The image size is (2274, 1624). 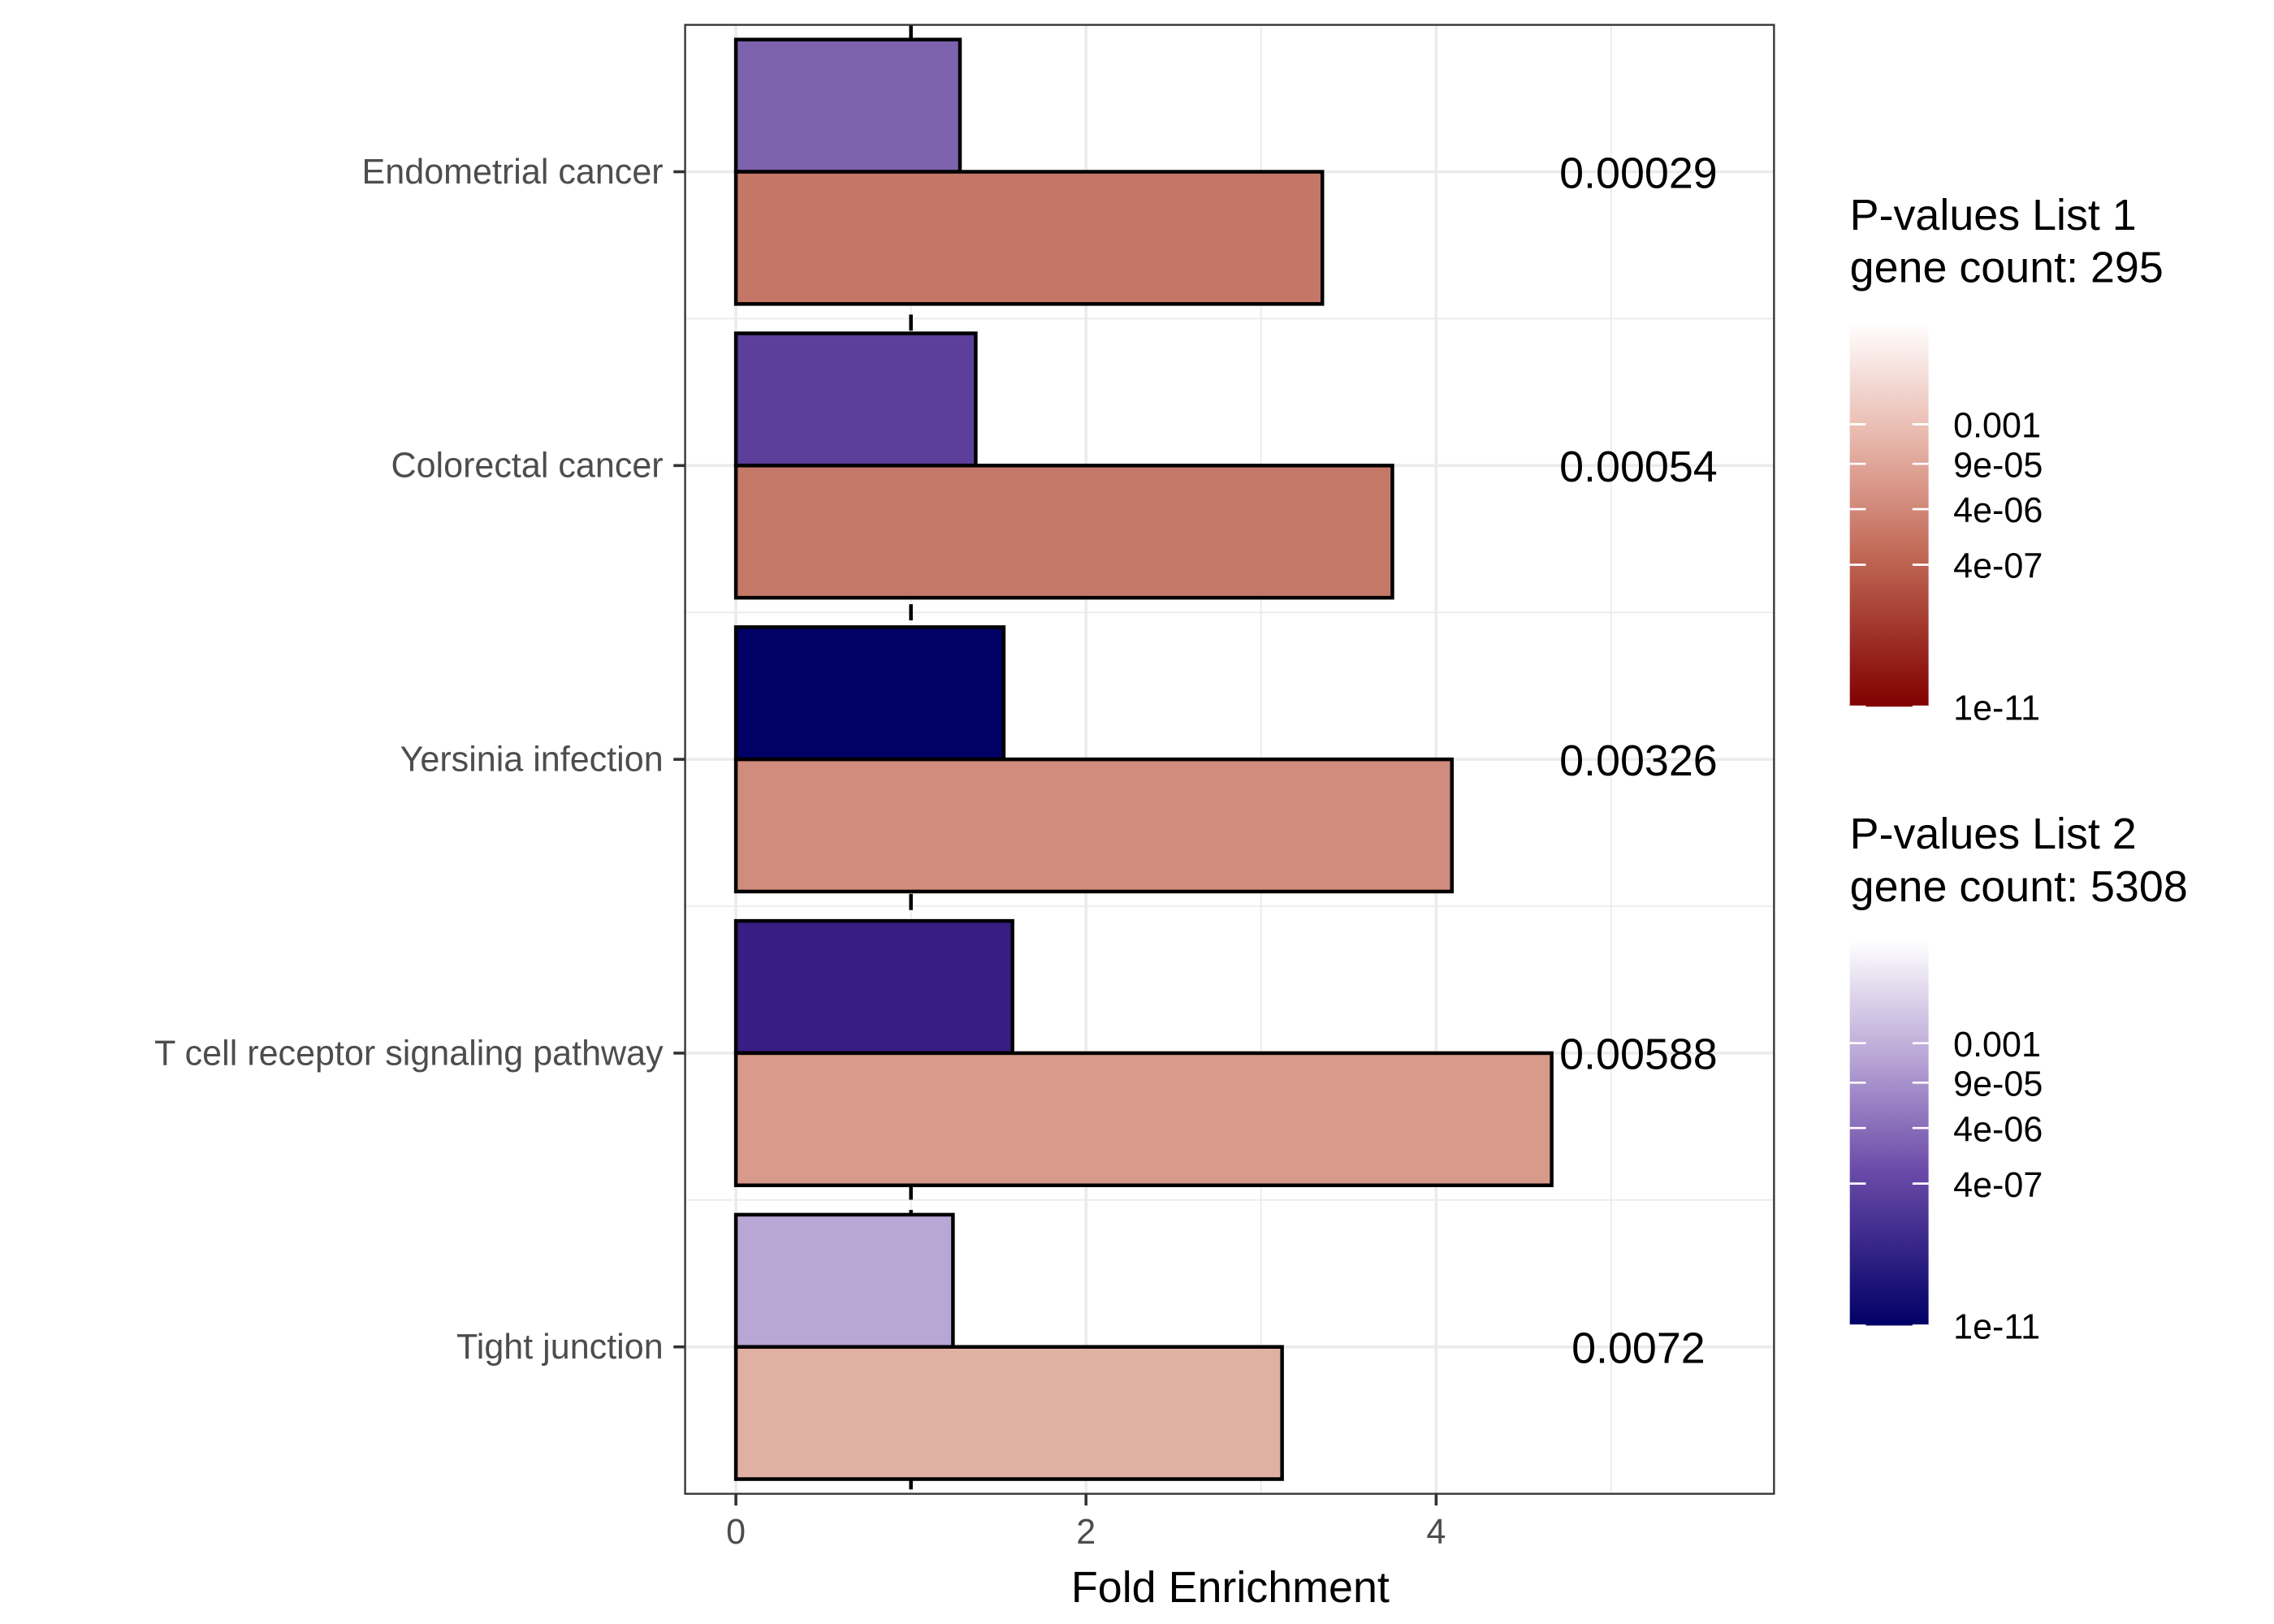 I want to click on legend-subtitle: gene count: 5308, so click(x=2019, y=887).